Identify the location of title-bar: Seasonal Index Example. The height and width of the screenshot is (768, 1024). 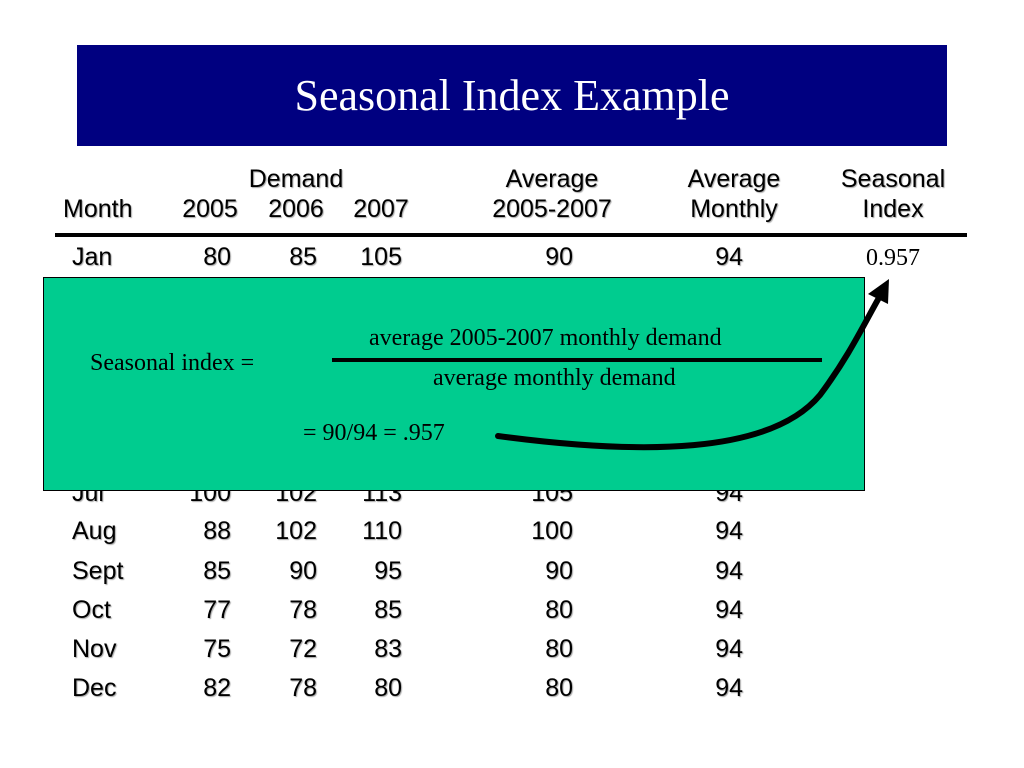
(512, 95).